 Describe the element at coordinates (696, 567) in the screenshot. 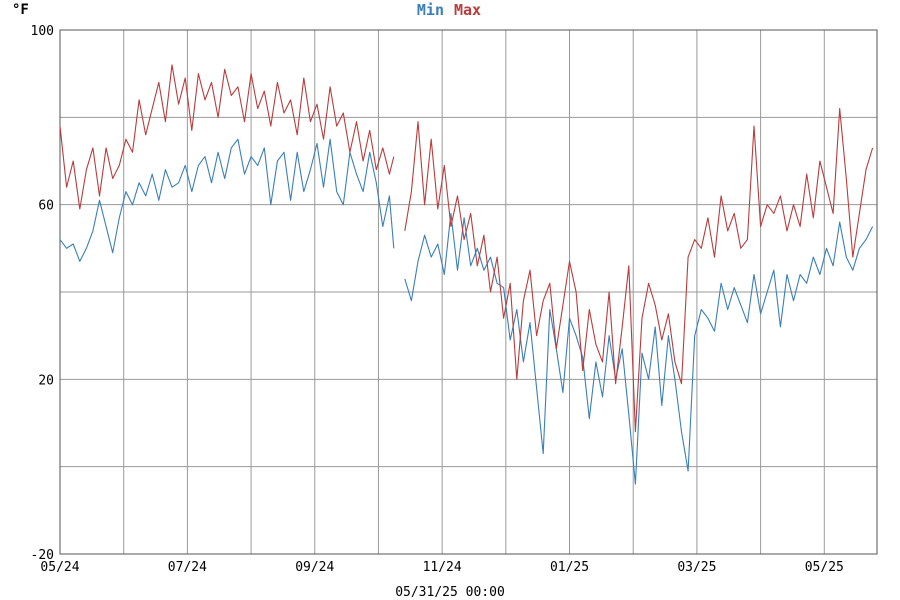

I see `x-tick-label: 03/25` at that location.